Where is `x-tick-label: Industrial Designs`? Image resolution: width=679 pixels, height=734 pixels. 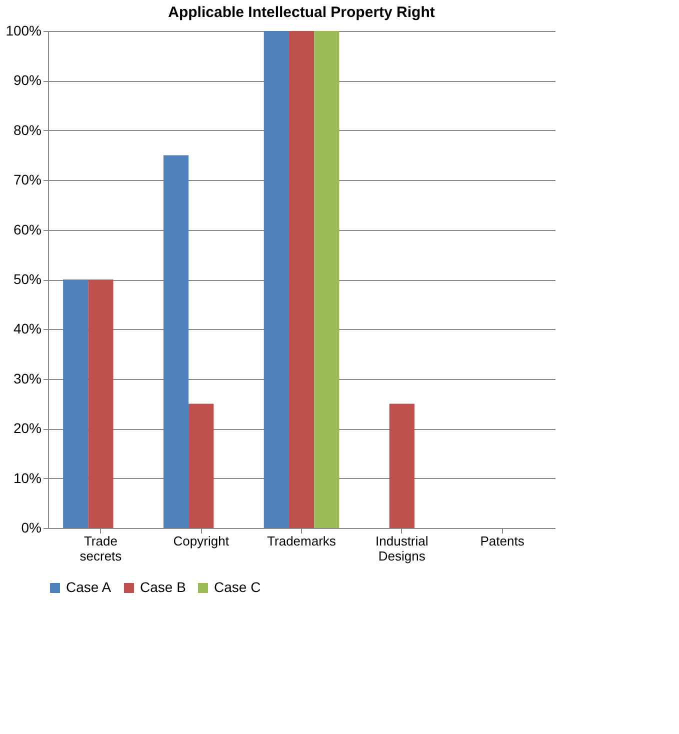
x-tick-label: Industrial Designs is located at coordinates (402, 549).